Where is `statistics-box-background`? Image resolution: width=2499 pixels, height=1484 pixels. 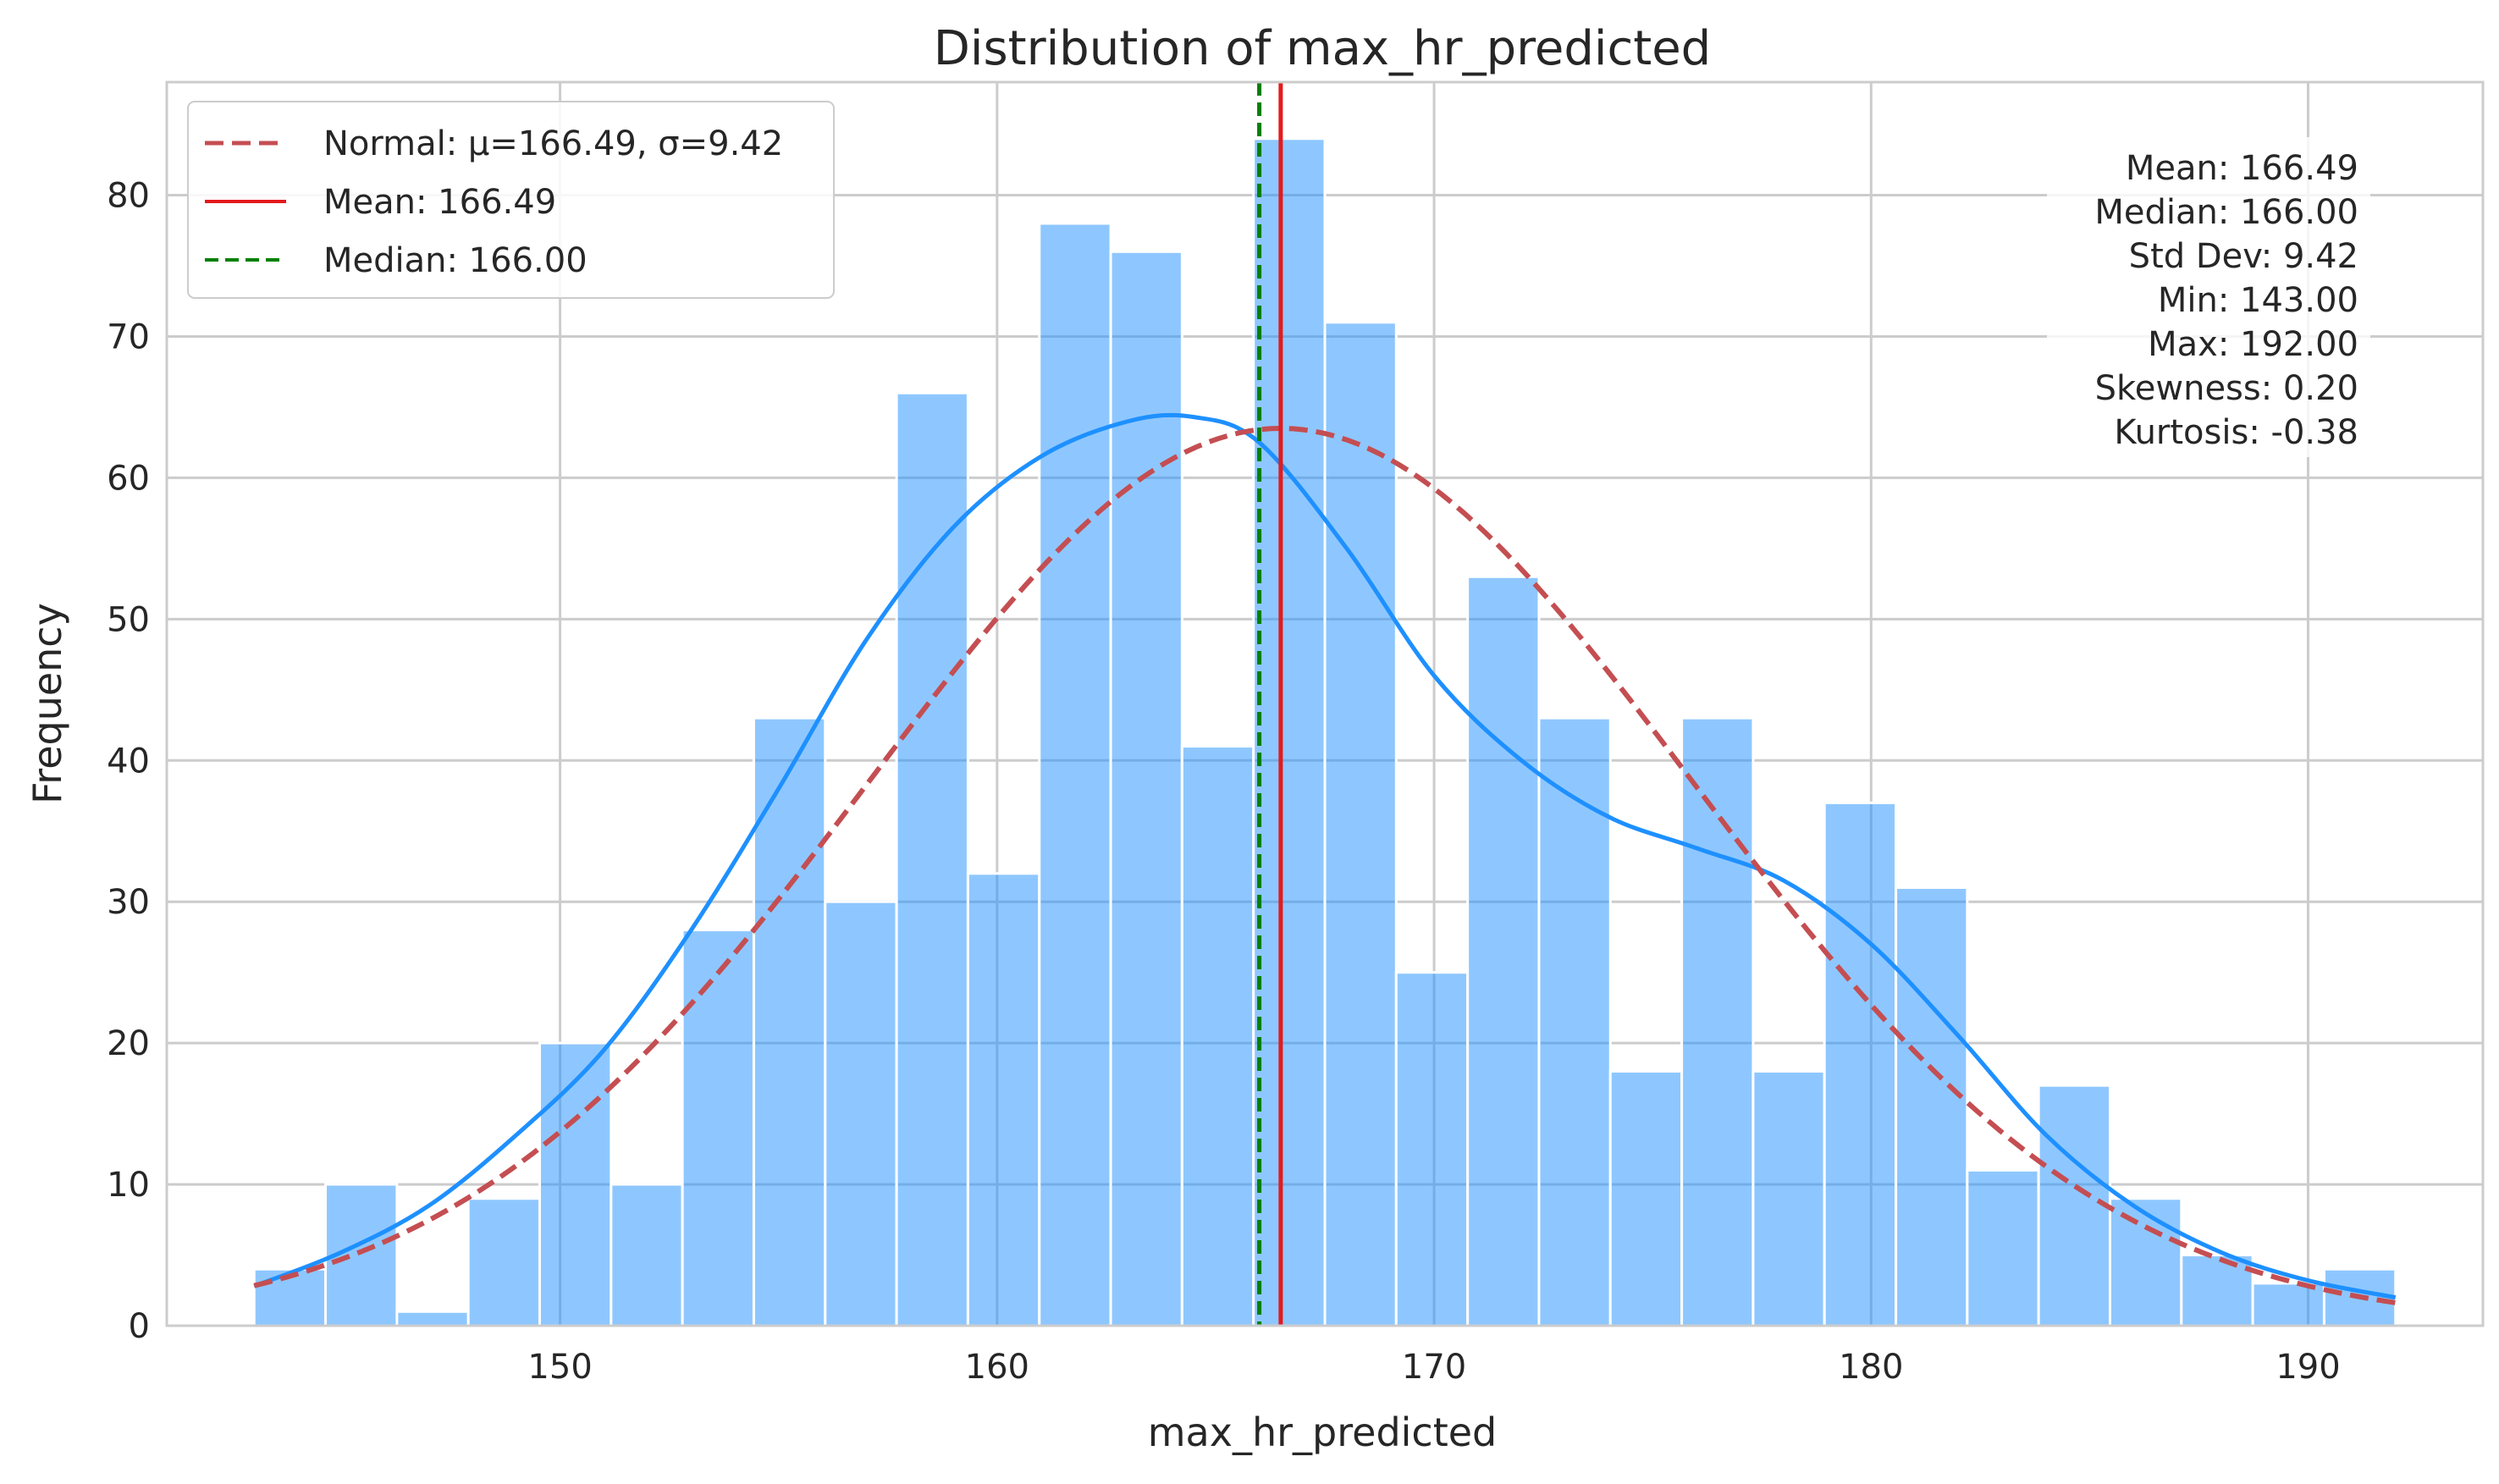 statistics-box-background is located at coordinates (2208, 297).